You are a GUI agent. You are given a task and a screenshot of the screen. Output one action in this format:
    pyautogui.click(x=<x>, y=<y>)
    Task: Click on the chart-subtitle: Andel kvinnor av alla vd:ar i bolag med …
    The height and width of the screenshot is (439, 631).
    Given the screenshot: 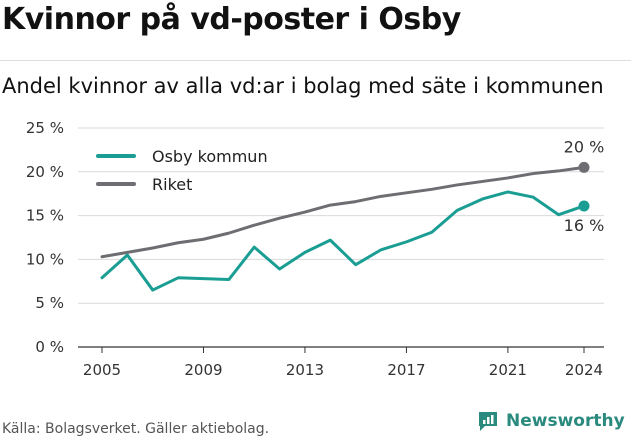 What is the action you would take?
    pyautogui.click(x=303, y=86)
    